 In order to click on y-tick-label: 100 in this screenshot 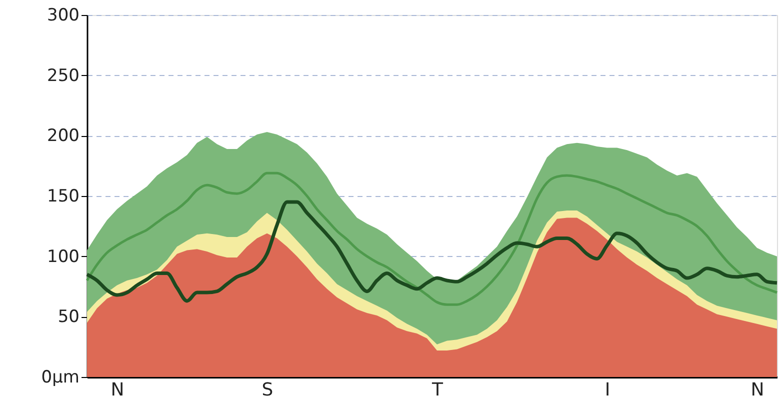, I will do `click(63, 256)`.